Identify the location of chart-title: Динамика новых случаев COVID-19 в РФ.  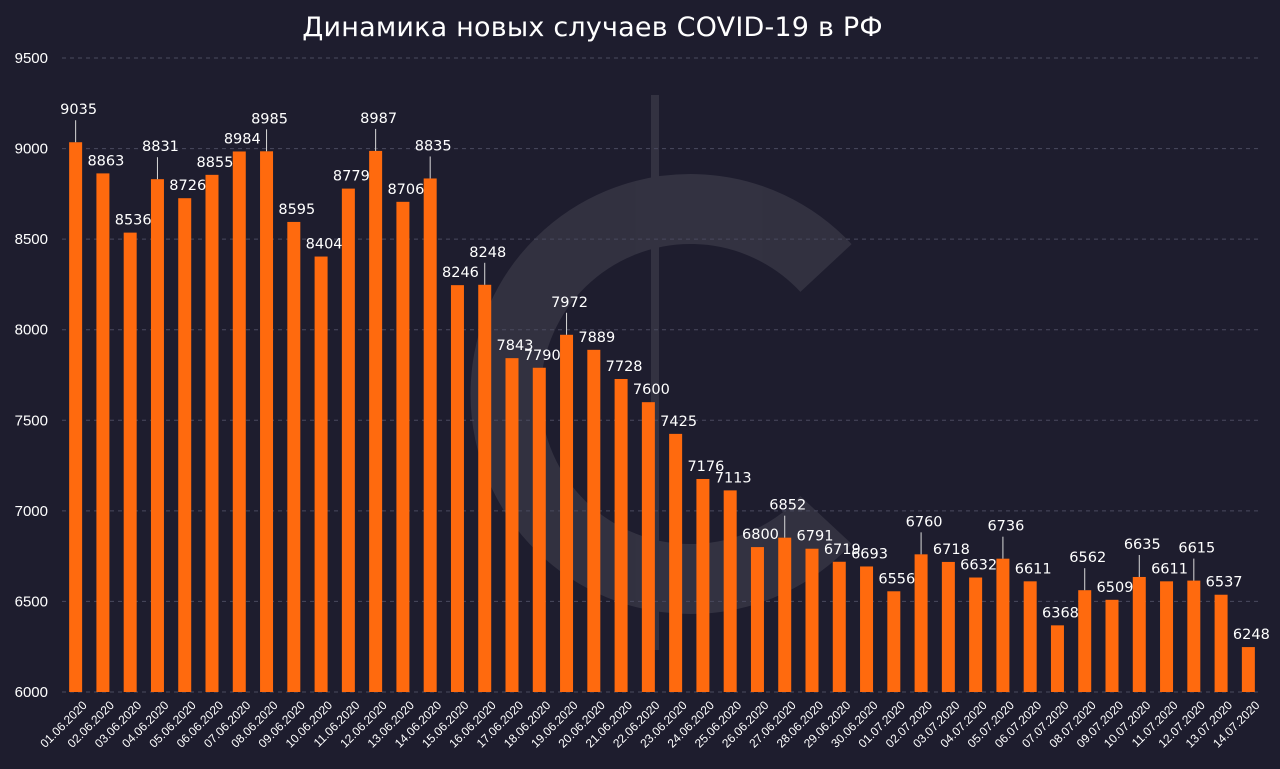
(592, 27).